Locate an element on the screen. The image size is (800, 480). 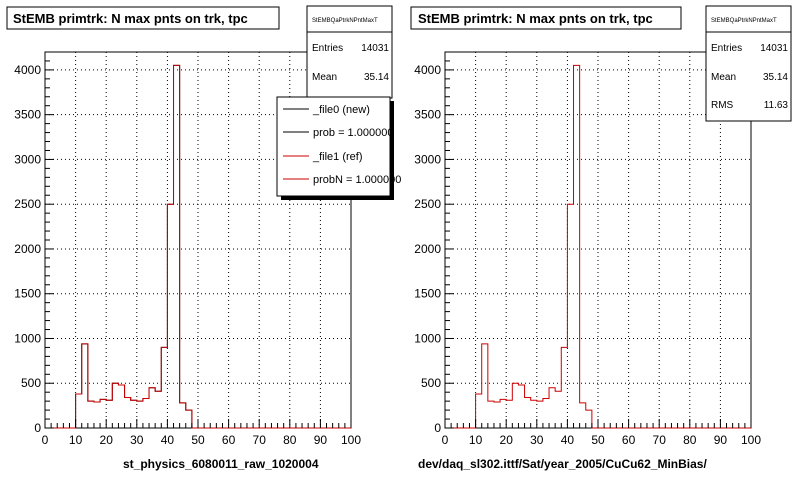
left-x-axis-label: st_physics_6080011_raw_1020004 is located at coordinates (221, 464).